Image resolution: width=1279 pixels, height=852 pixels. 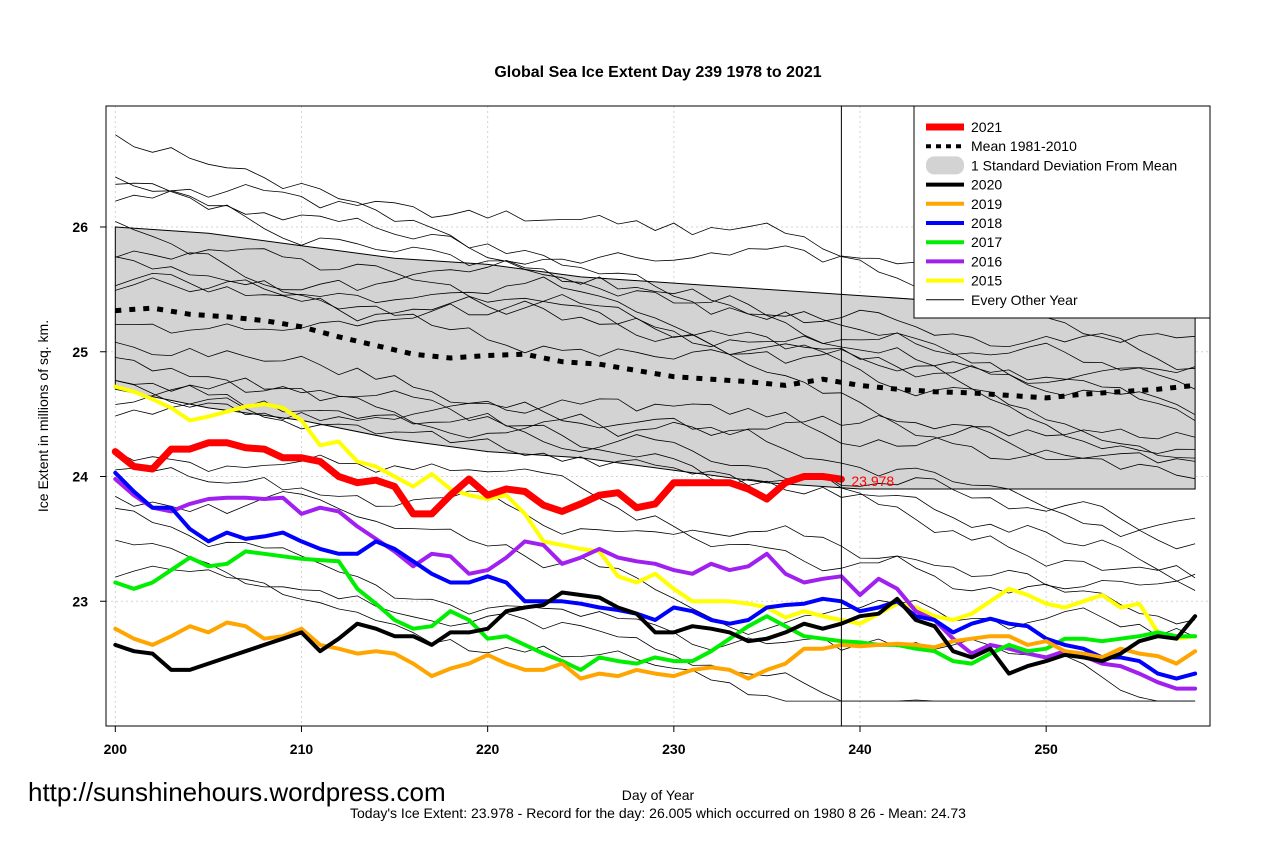 What do you see at coordinates (1046, 749) in the screenshot?
I see `x-tick-label: 250` at bounding box center [1046, 749].